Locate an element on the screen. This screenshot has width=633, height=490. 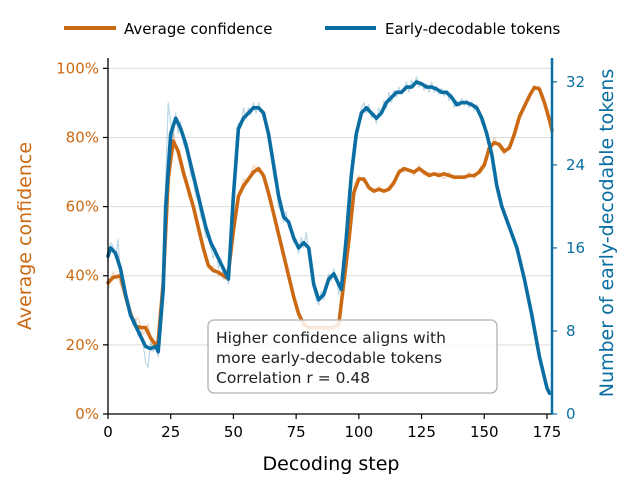
y-left-tick-label-3: 60% is located at coordinates (82, 207).